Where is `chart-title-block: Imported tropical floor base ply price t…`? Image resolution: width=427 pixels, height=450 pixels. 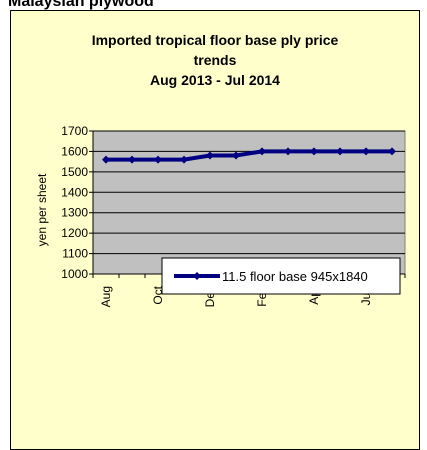
chart-title-block: Imported tropical floor base ply price t… is located at coordinates (215, 60).